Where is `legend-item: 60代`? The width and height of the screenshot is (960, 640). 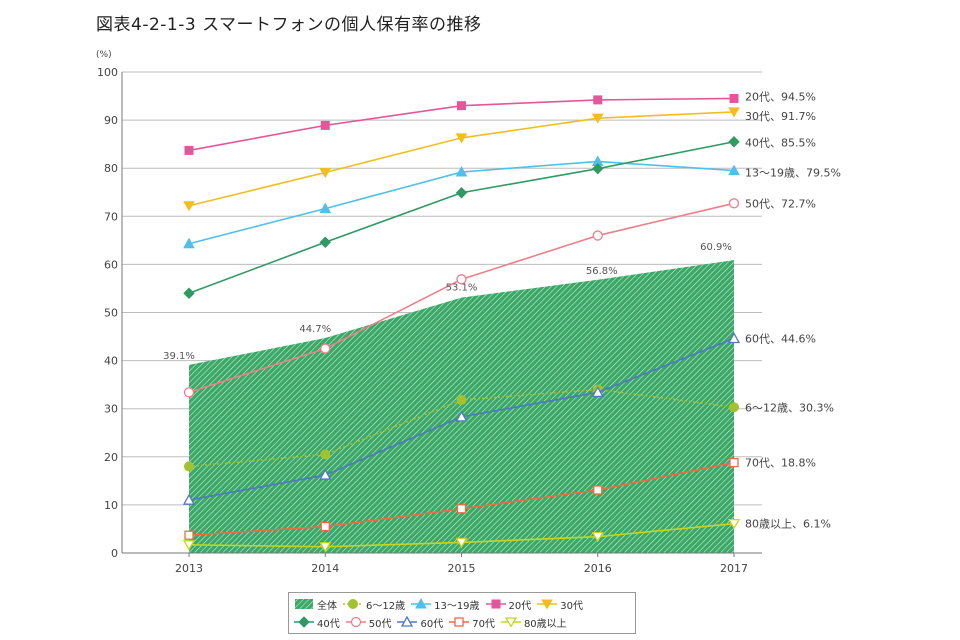
legend-item: 60代 is located at coordinates (419, 622).